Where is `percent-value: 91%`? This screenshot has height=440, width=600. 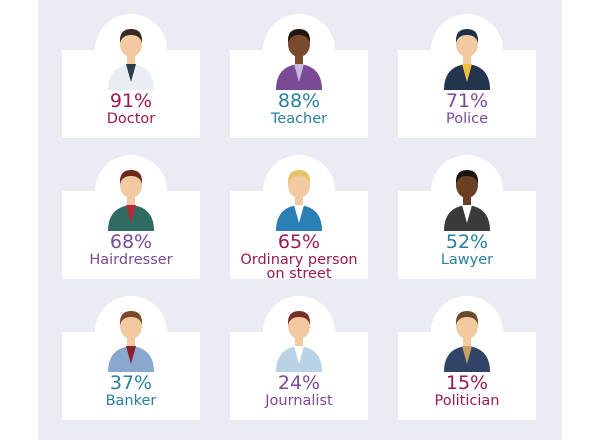
percent-value: 91% is located at coordinates (131, 101).